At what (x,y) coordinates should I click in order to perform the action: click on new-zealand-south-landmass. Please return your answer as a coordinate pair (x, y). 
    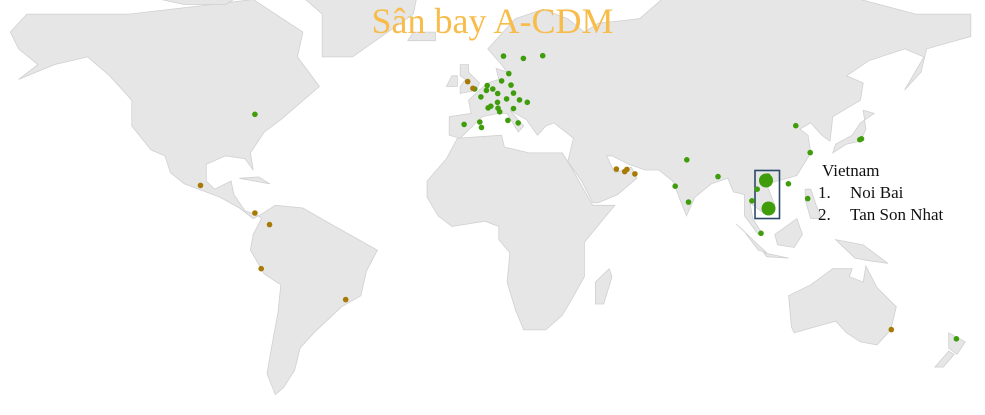
    Looking at the image, I should click on (944, 359).